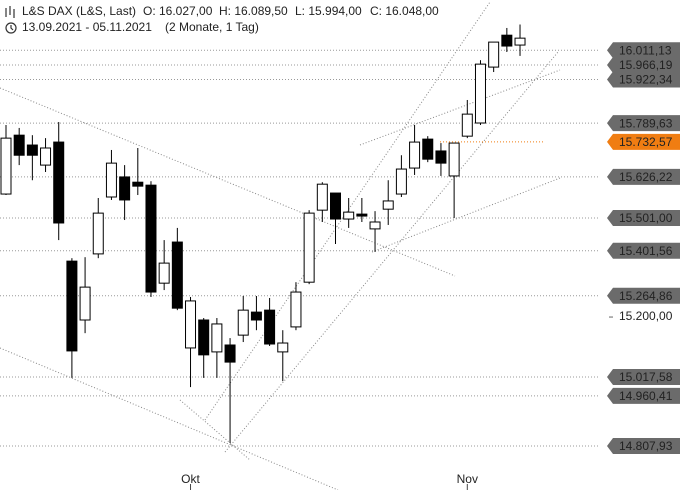 The width and height of the screenshot is (680, 490). I want to click on duration: (2 Monate, 1 Tag), so click(212, 27).